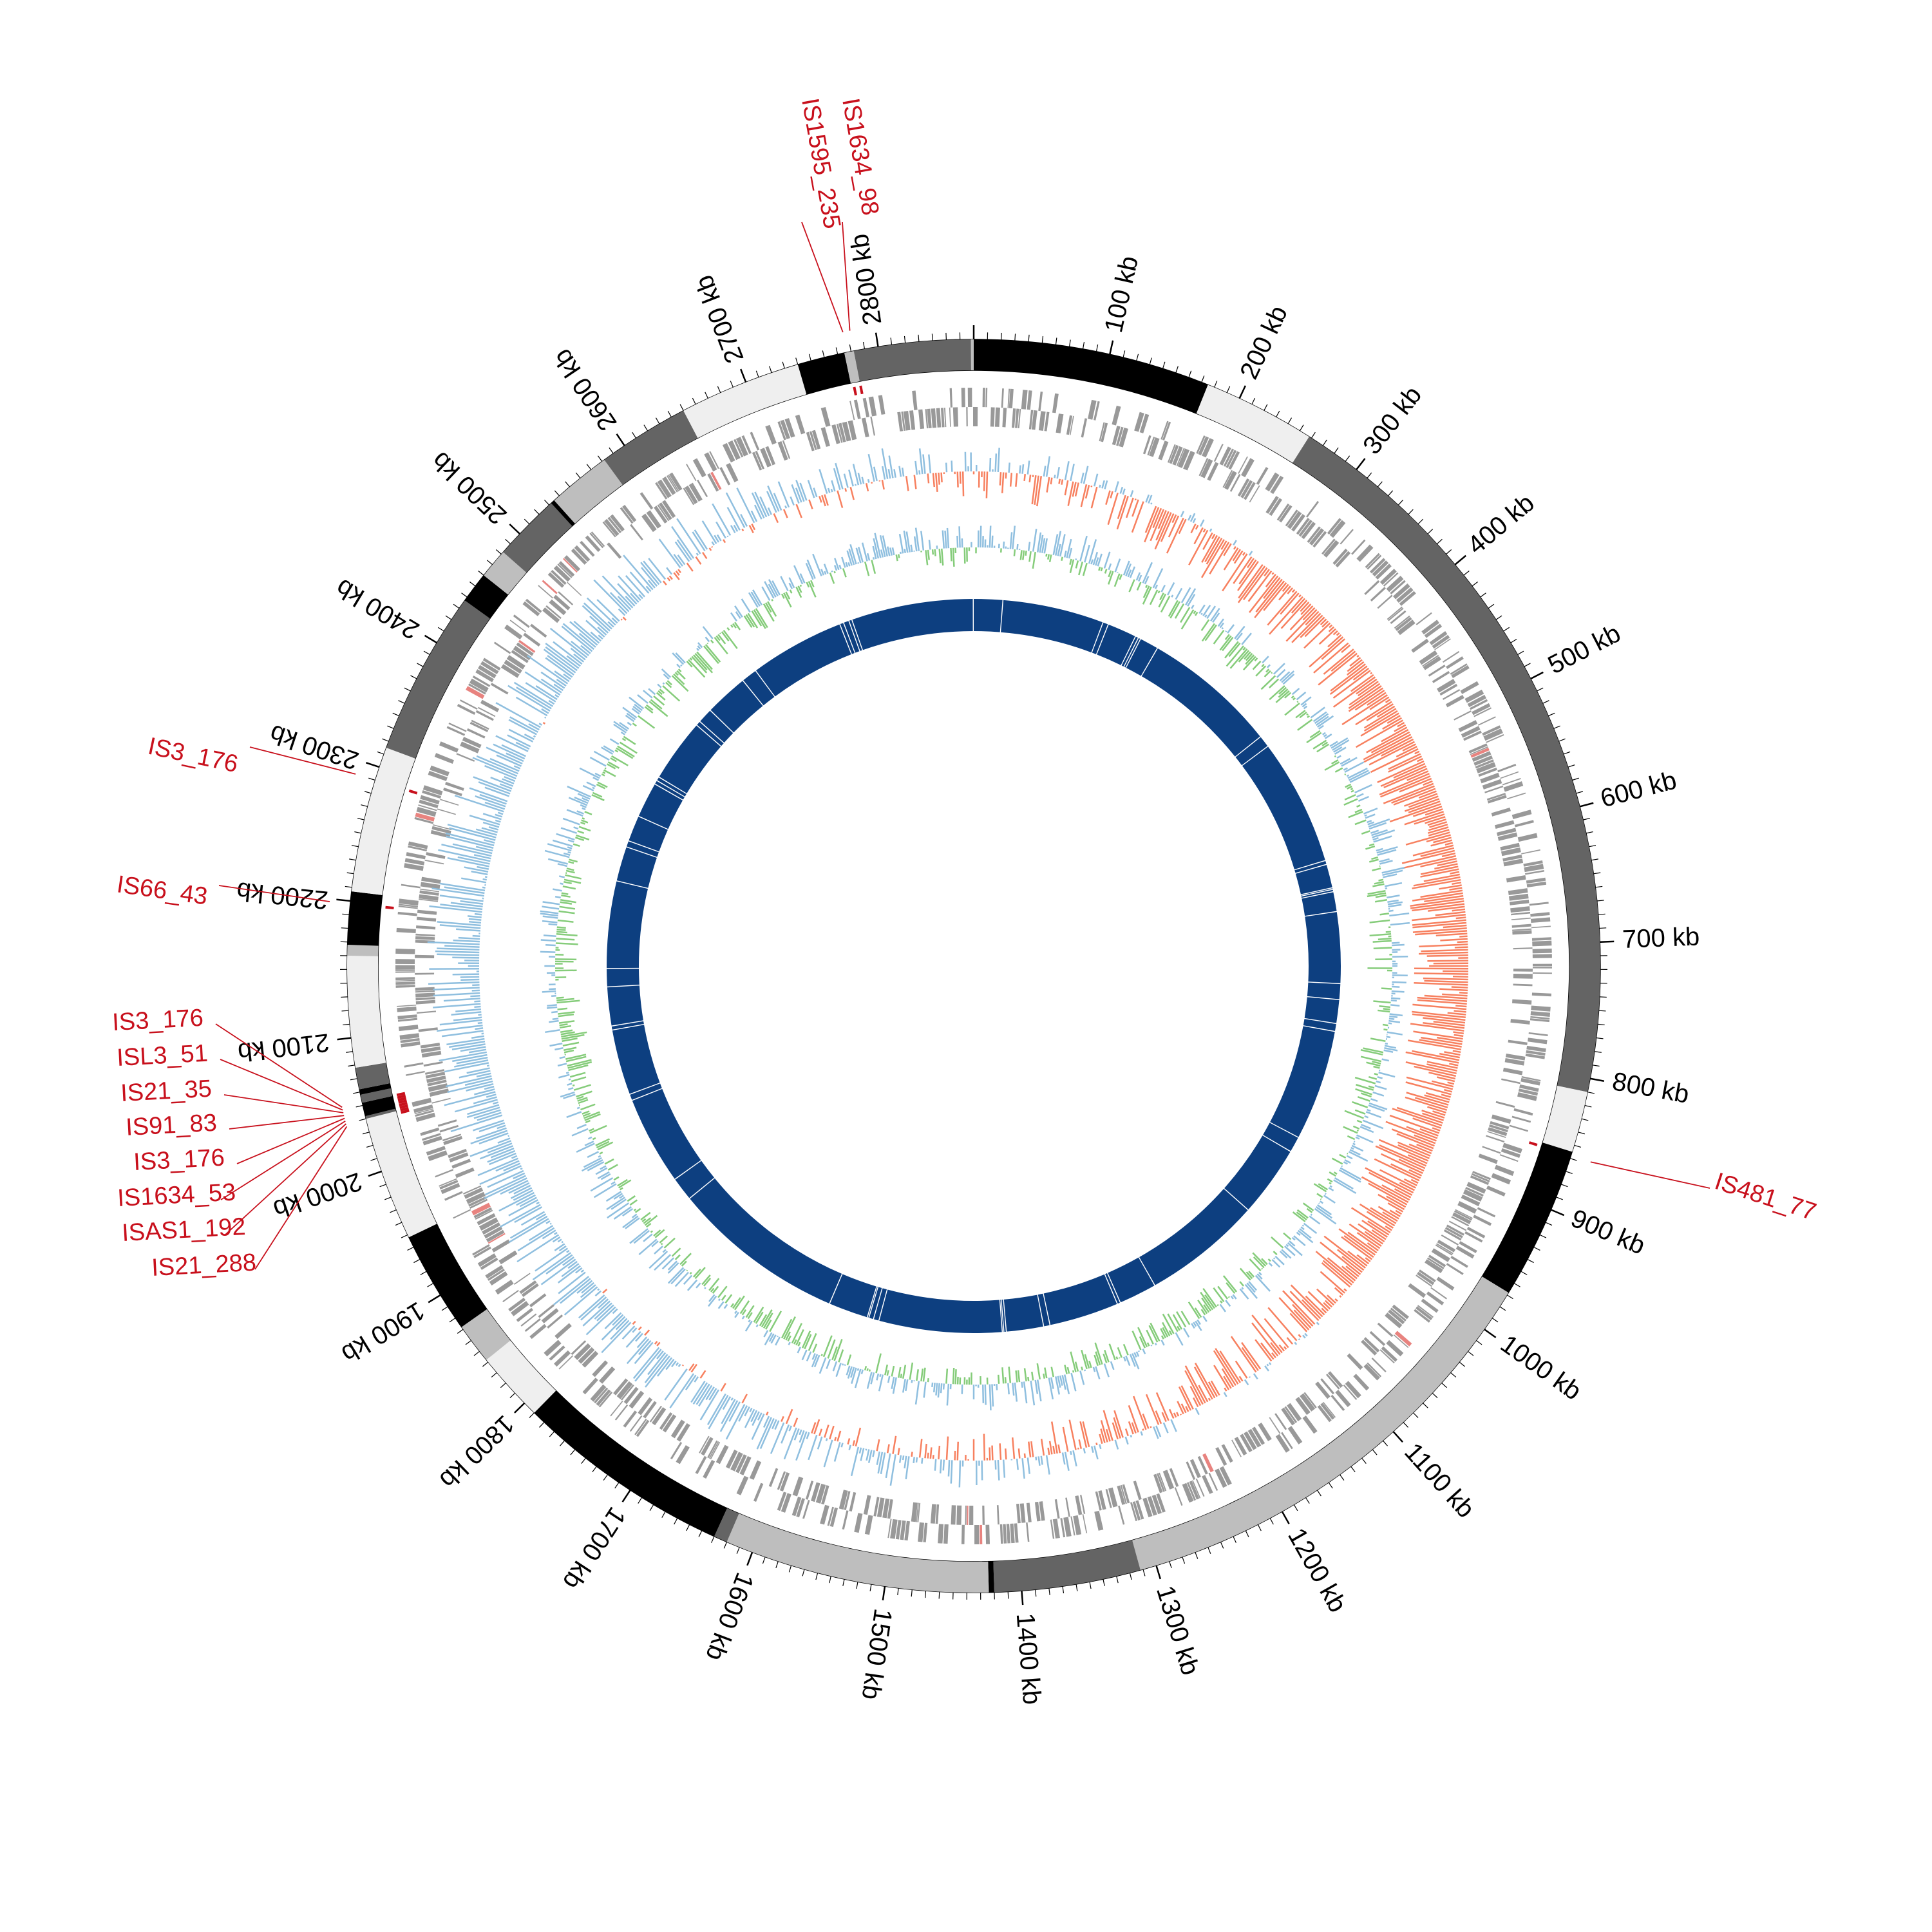 This screenshot has width=1932, height=1932. What do you see at coordinates (302, 760) in the screenshot?
I see `is-element-leader-line` at bounding box center [302, 760].